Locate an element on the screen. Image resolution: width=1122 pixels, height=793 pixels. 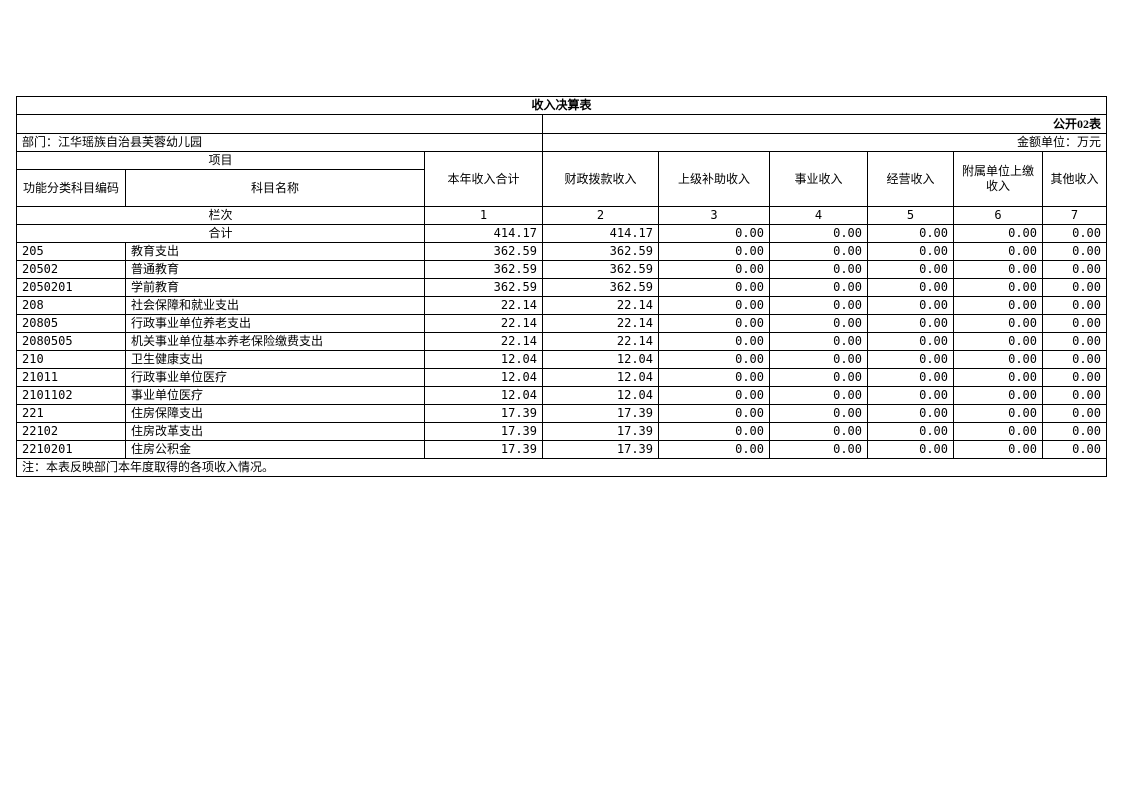
subject-name-cell: 事业单位医疗 is located at coordinates (275, 395).